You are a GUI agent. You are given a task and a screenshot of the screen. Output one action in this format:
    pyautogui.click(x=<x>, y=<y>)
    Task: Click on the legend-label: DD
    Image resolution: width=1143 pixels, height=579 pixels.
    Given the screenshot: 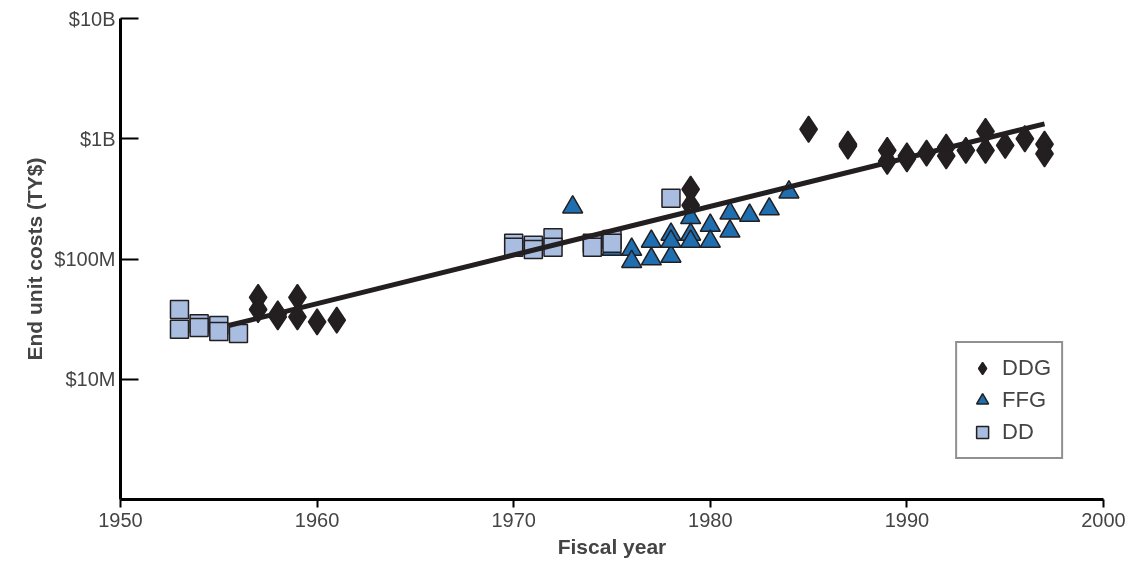 What is the action you would take?
    pyautogui.click(x=1018, y=432)
    